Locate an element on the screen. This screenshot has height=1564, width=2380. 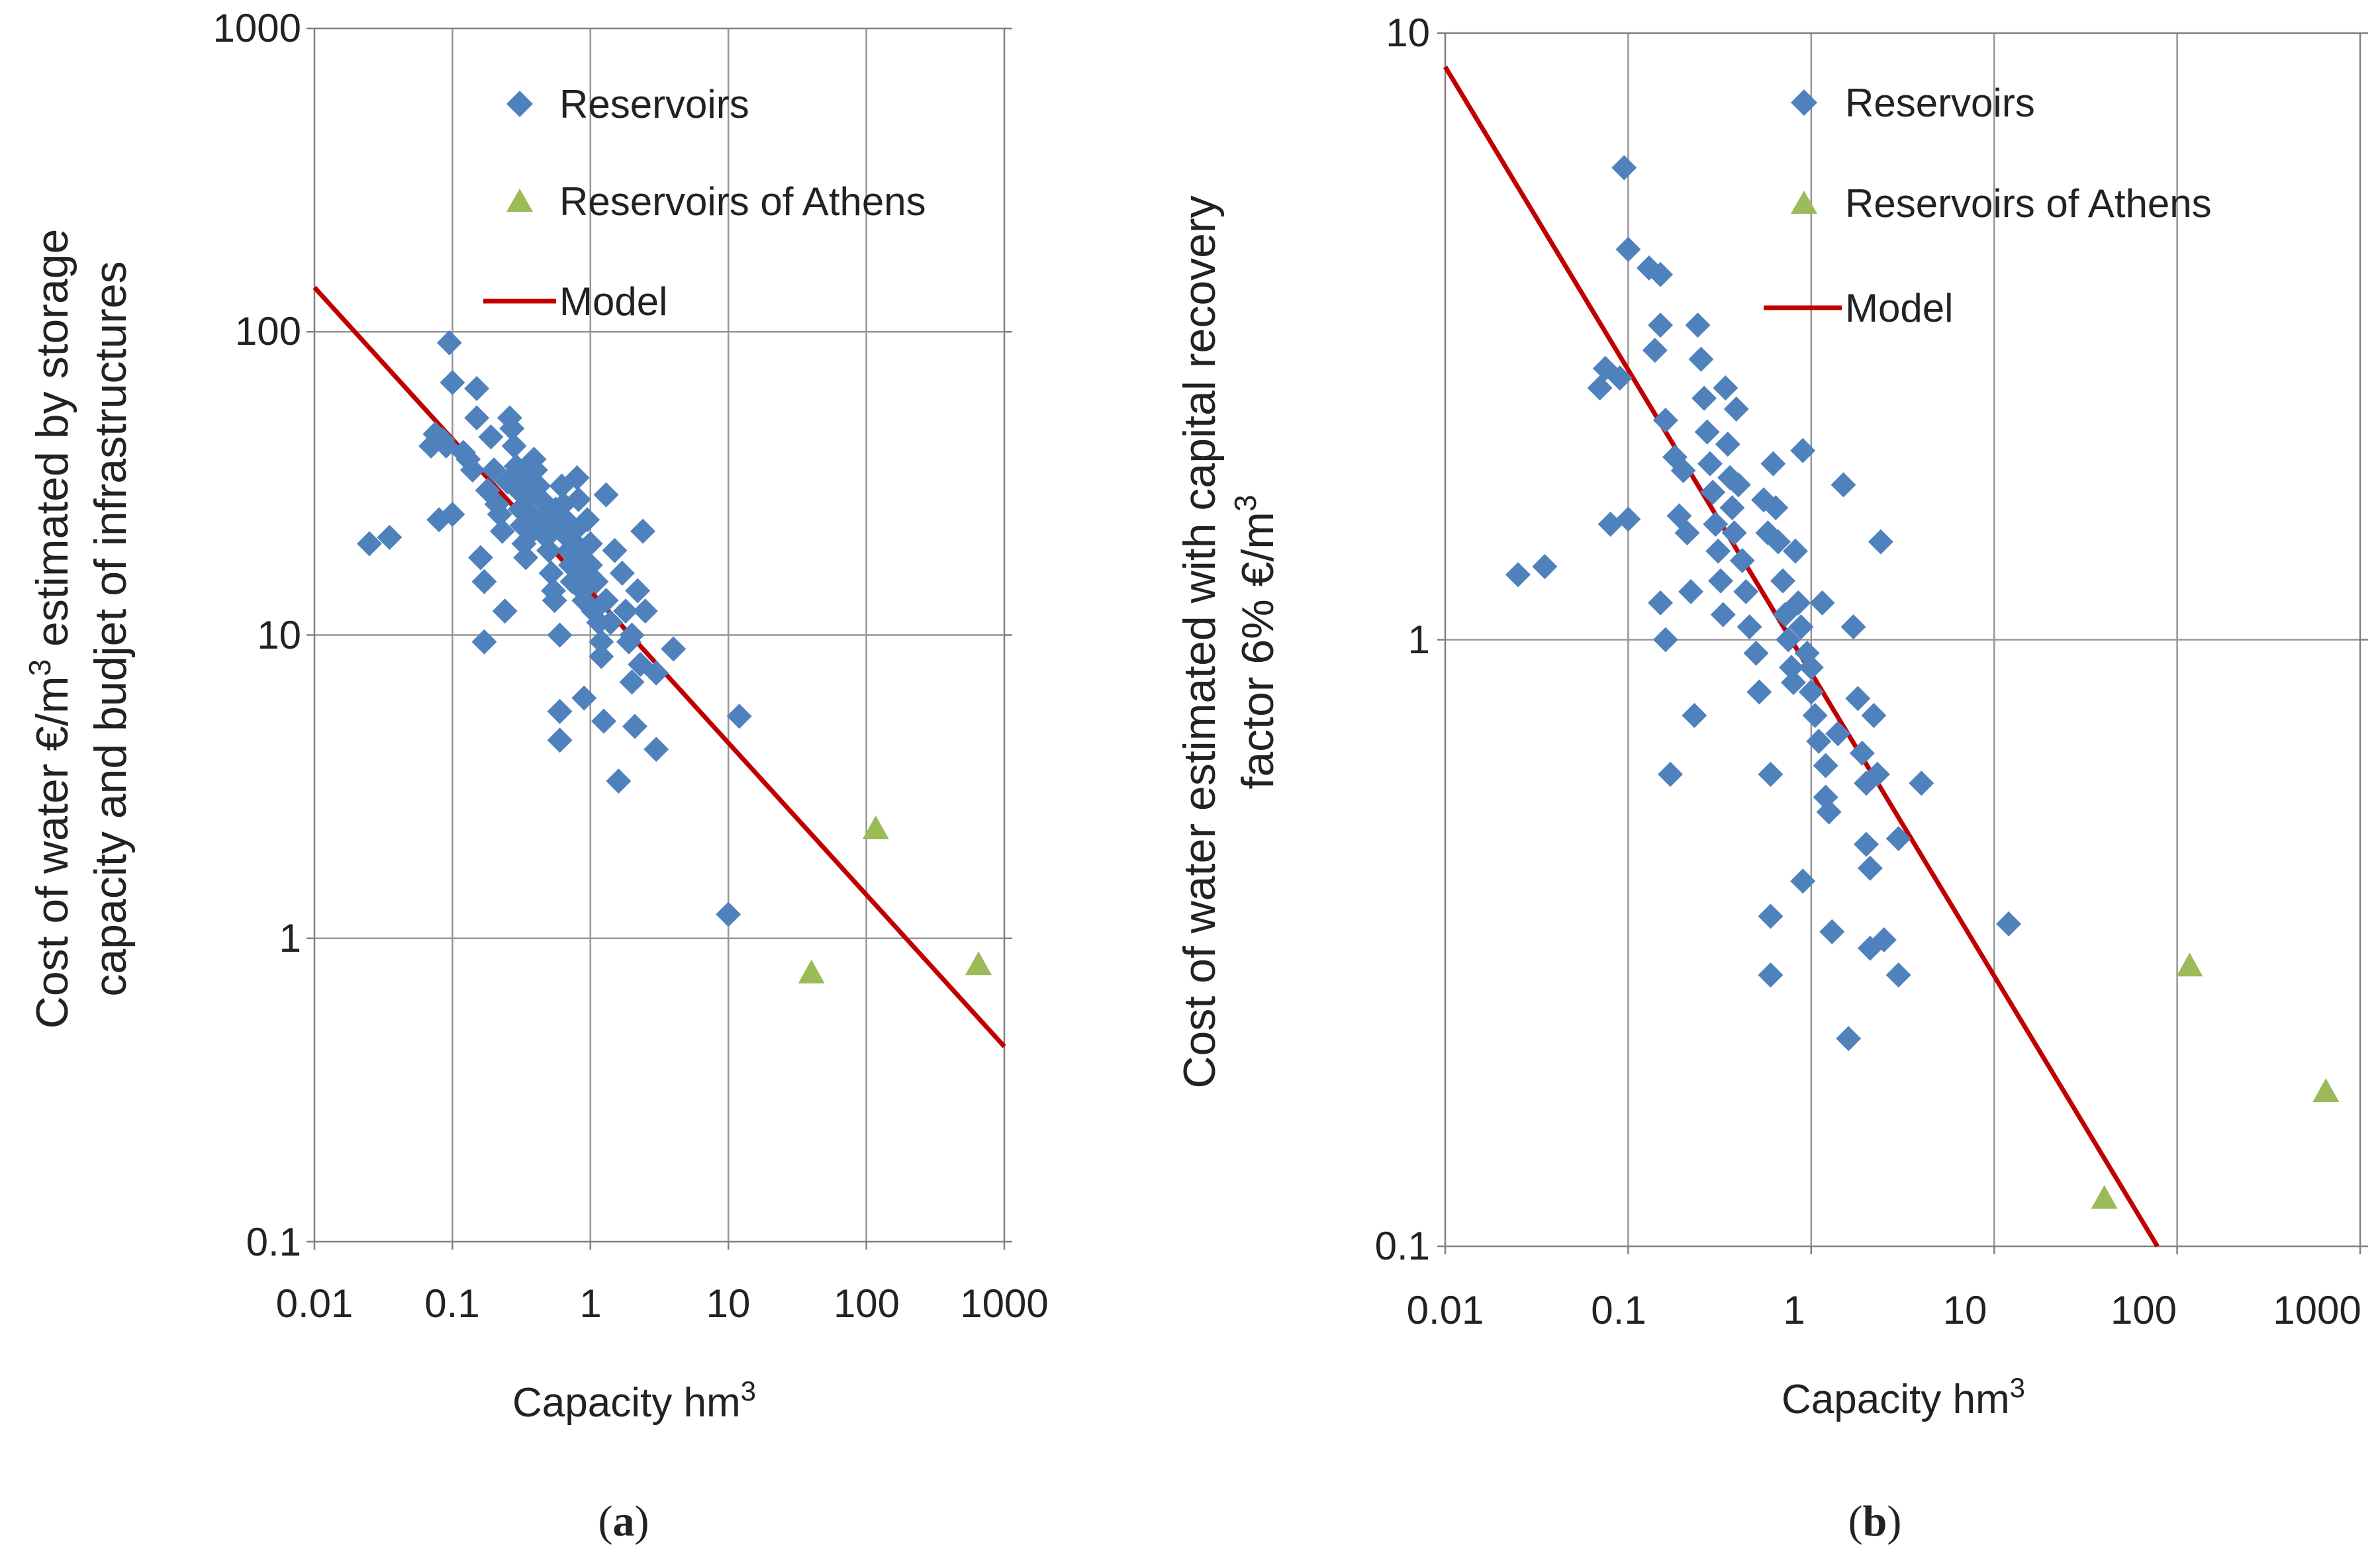
caption-b: (b) is located at coordinates (1875, 1521).